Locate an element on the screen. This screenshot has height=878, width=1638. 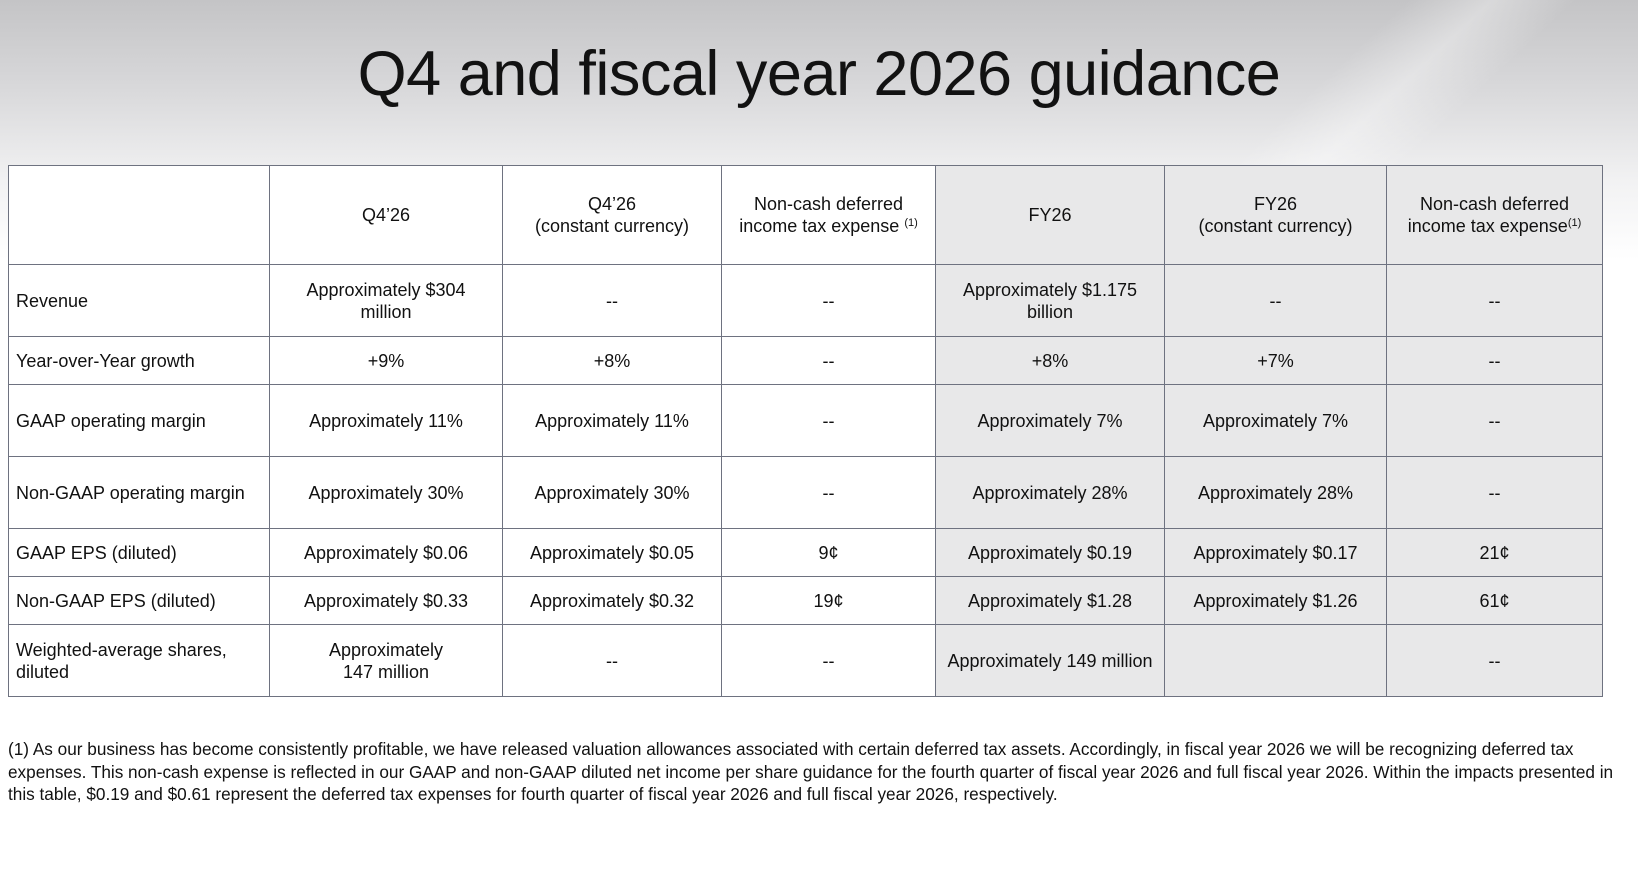
header-cell-fy: FY26 is located at coordinates (1050, 215).